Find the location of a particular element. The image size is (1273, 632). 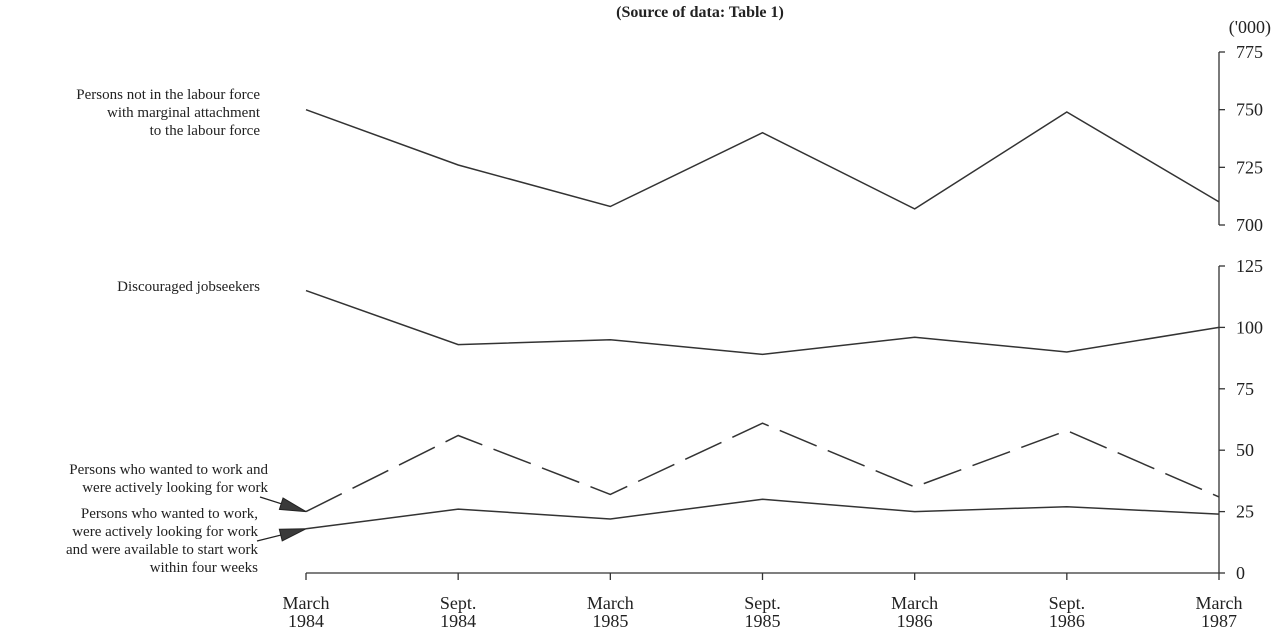

series-line-marginal-attachment is located at coordinates (762, 159).